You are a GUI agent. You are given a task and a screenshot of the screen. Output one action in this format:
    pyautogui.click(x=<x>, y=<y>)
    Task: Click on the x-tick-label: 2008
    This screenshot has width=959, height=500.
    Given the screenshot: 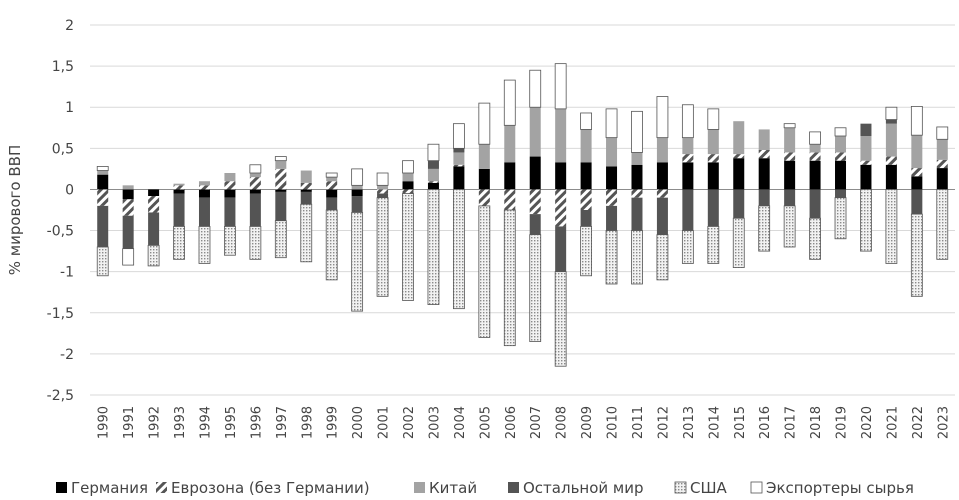 What is the action you would take?
    pyautogui.click(x=562, y=422)
    